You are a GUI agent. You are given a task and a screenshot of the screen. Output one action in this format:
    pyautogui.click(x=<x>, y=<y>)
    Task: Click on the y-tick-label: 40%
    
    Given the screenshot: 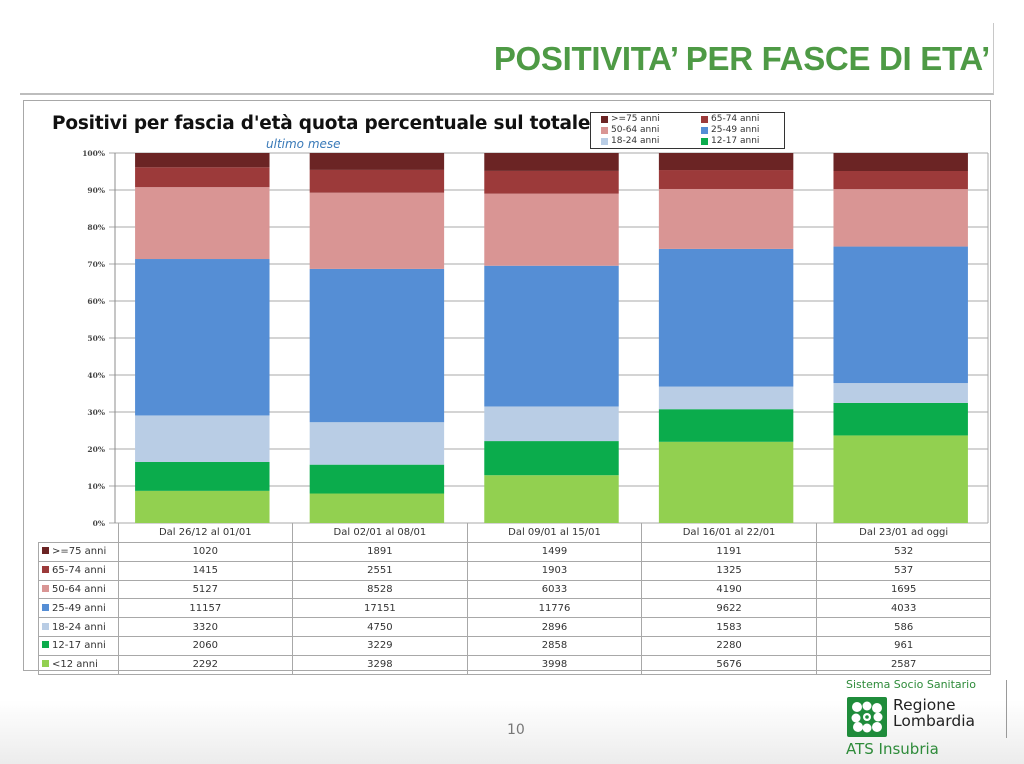 What is the action you would take?
    pyautogui.click(x=96, y=375)
    